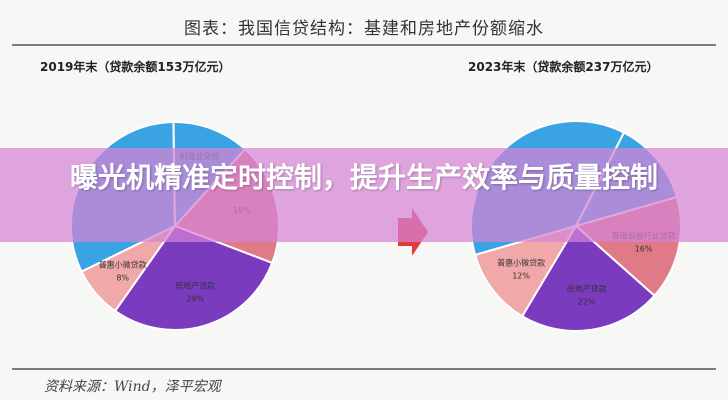 The image size is (728, 400). I want to click on banner-text: 曝光机精准定时控制，提升生产效率与质量控制, so click(363, 177).